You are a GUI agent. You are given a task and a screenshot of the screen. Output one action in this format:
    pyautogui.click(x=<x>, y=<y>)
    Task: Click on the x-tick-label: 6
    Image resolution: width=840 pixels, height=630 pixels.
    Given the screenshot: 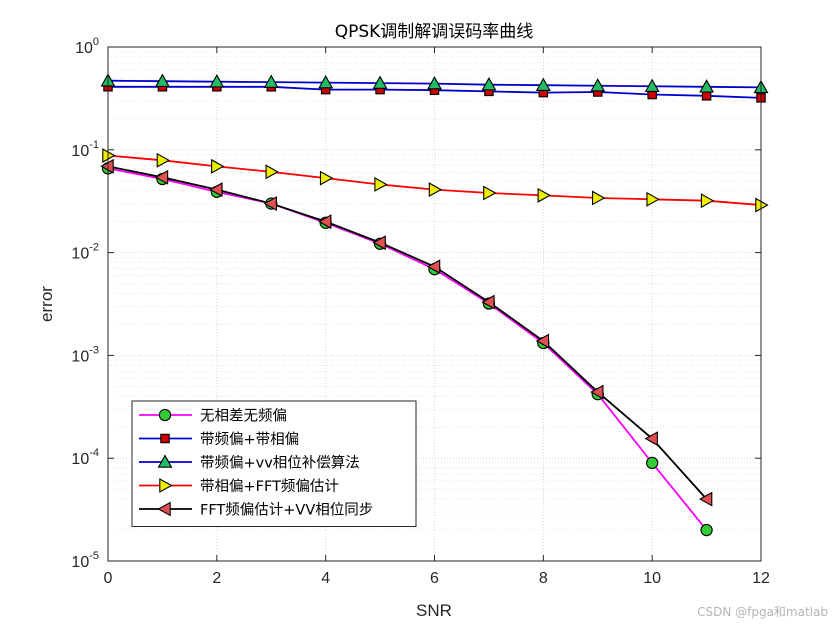 What is the action you would take?
    pyautogui.click(x=434, y=578)
    